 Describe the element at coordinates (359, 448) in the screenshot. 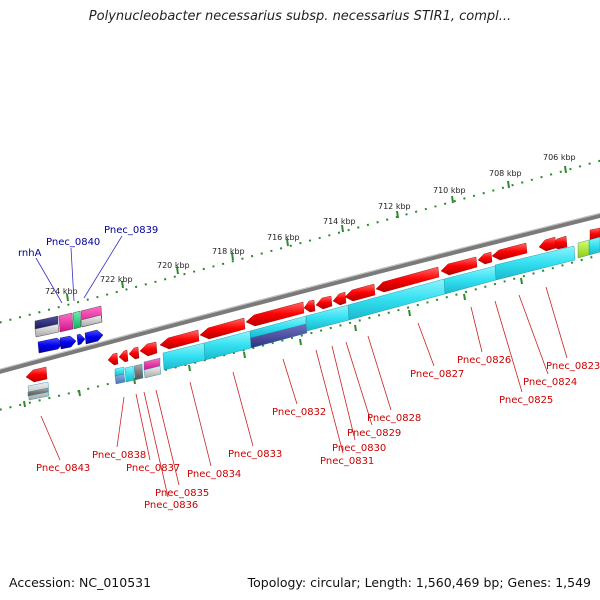

I see `gene-label: Pnec_0830` at that location.